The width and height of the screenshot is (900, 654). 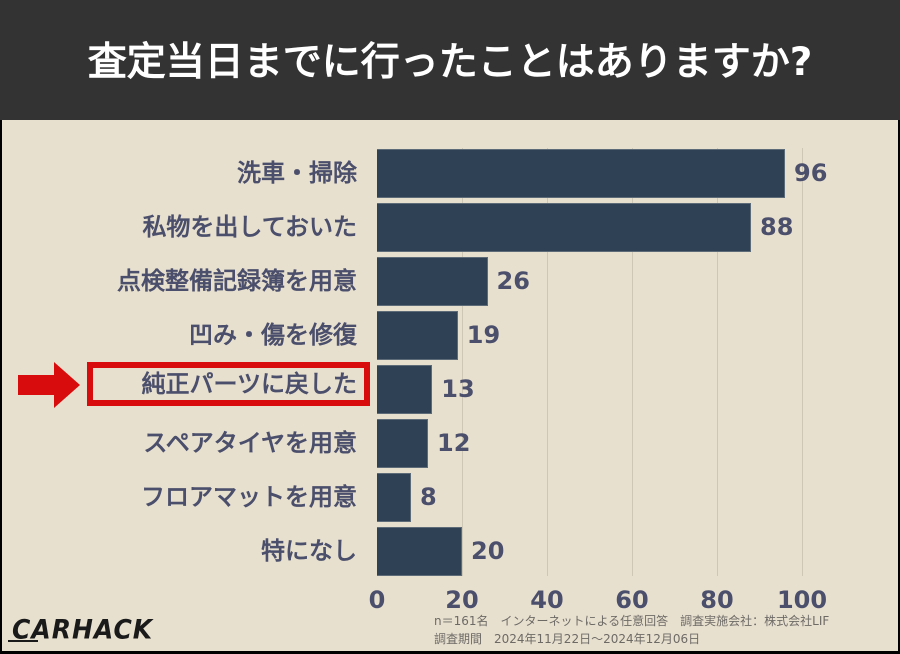 I want to click on category-label: 洗車・掃除, so click(x=297, y=173).